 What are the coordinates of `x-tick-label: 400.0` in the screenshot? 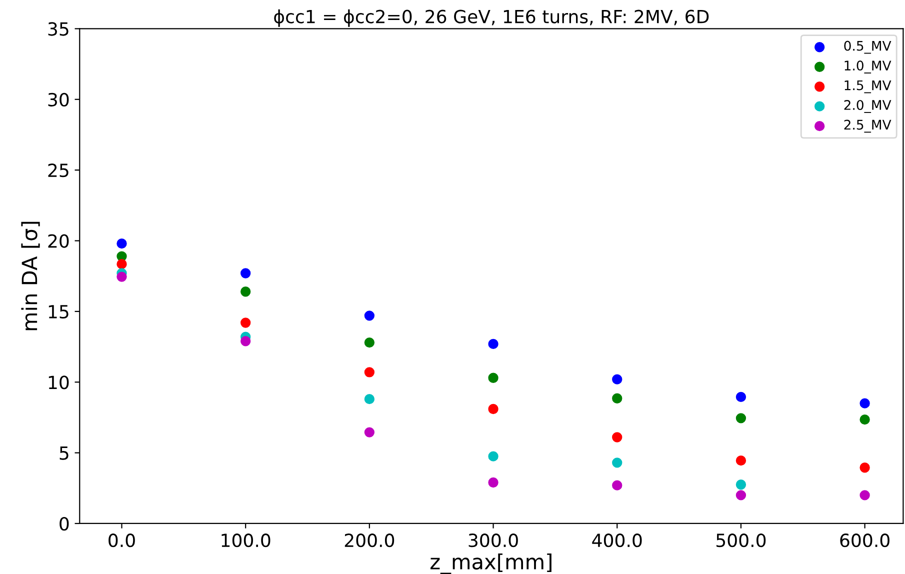 It's located at (617, 541).